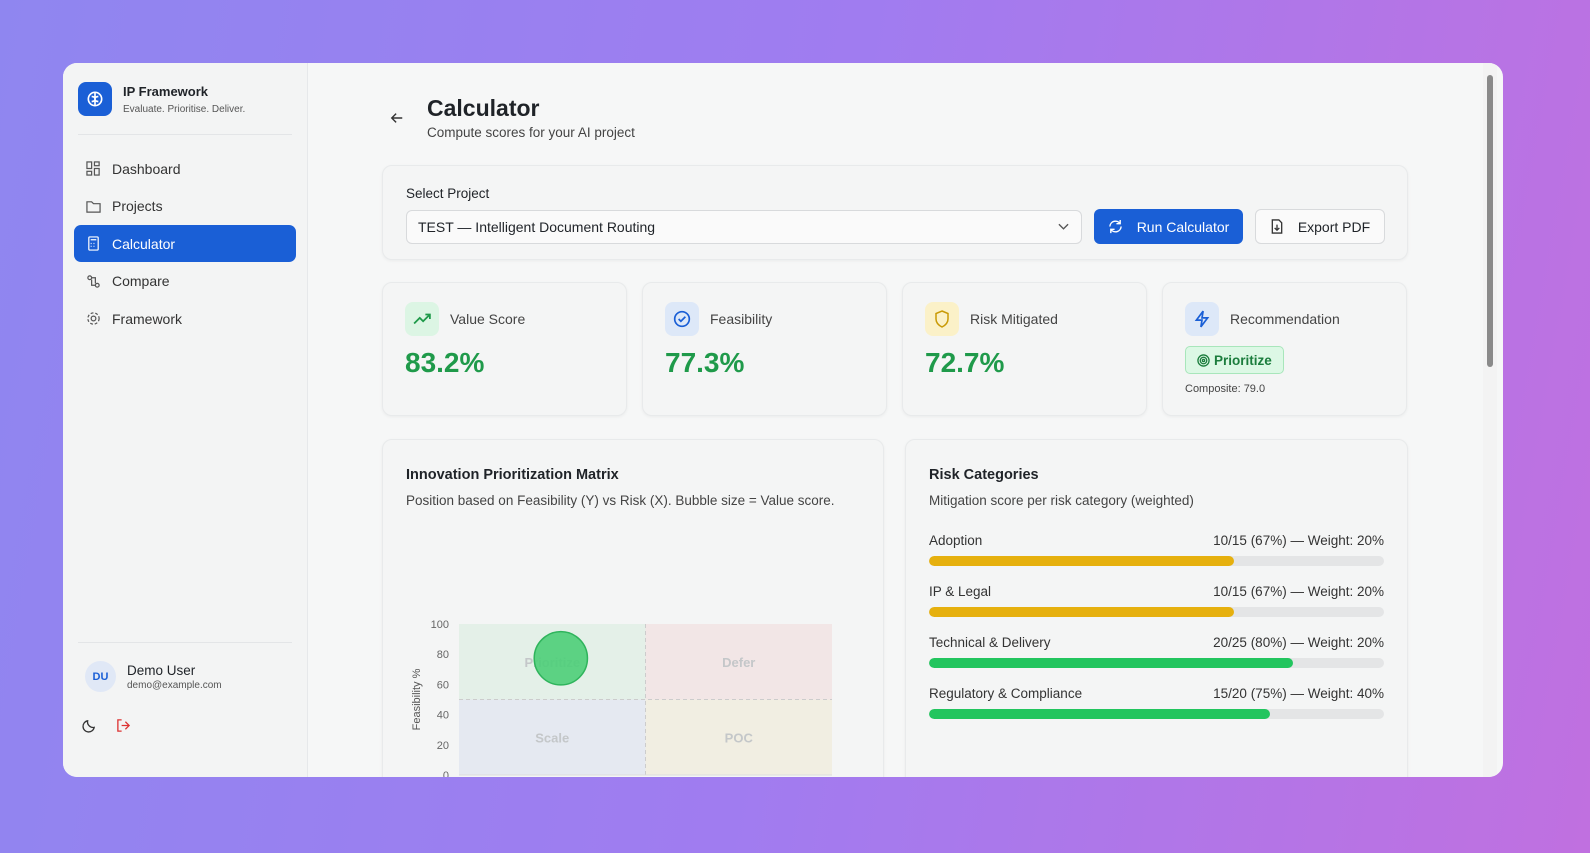 This screenshot has height=853, width=1590. I want to click on button-label: Export PDF, so click(1334, 226).